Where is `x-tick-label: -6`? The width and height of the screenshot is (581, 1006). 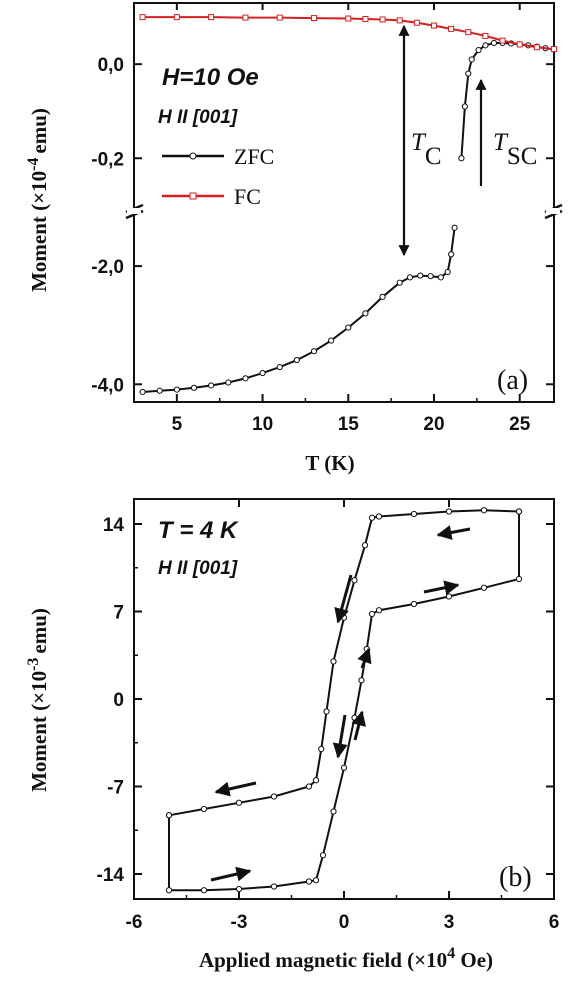 x-tick-label: -6 is located at coordinates (134, 922).